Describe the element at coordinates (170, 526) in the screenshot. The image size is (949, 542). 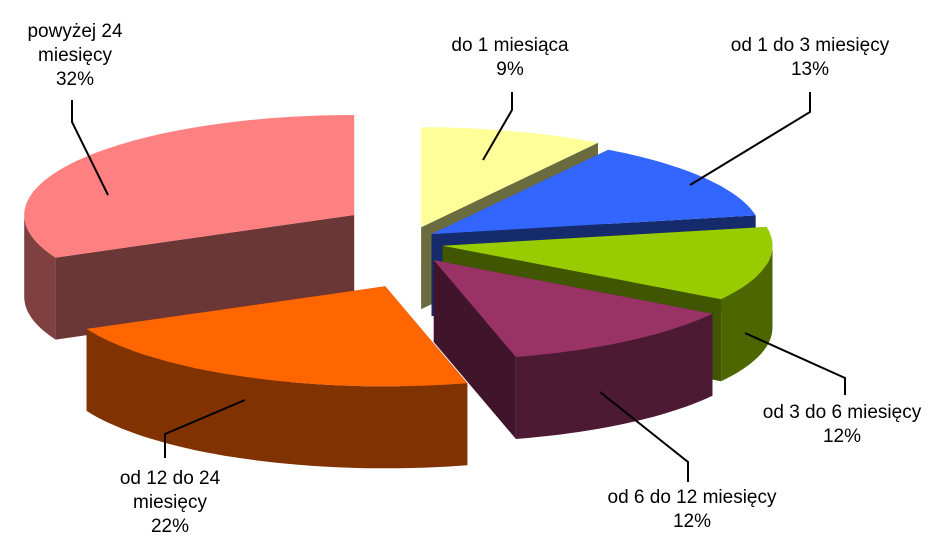
I see `slice-label-percent: 22%` at that location.